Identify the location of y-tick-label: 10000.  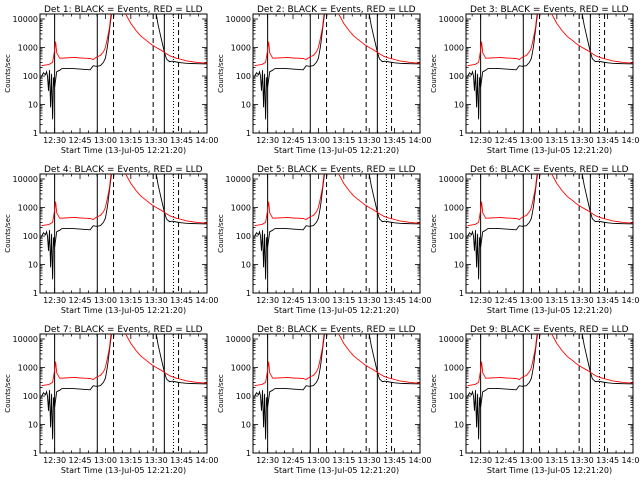
(25, 179).